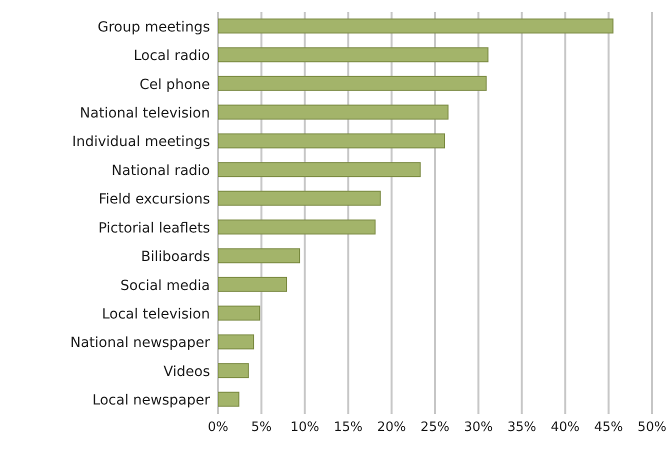  I want to click on y-tick-label: Biliboards, so click(175, 257).